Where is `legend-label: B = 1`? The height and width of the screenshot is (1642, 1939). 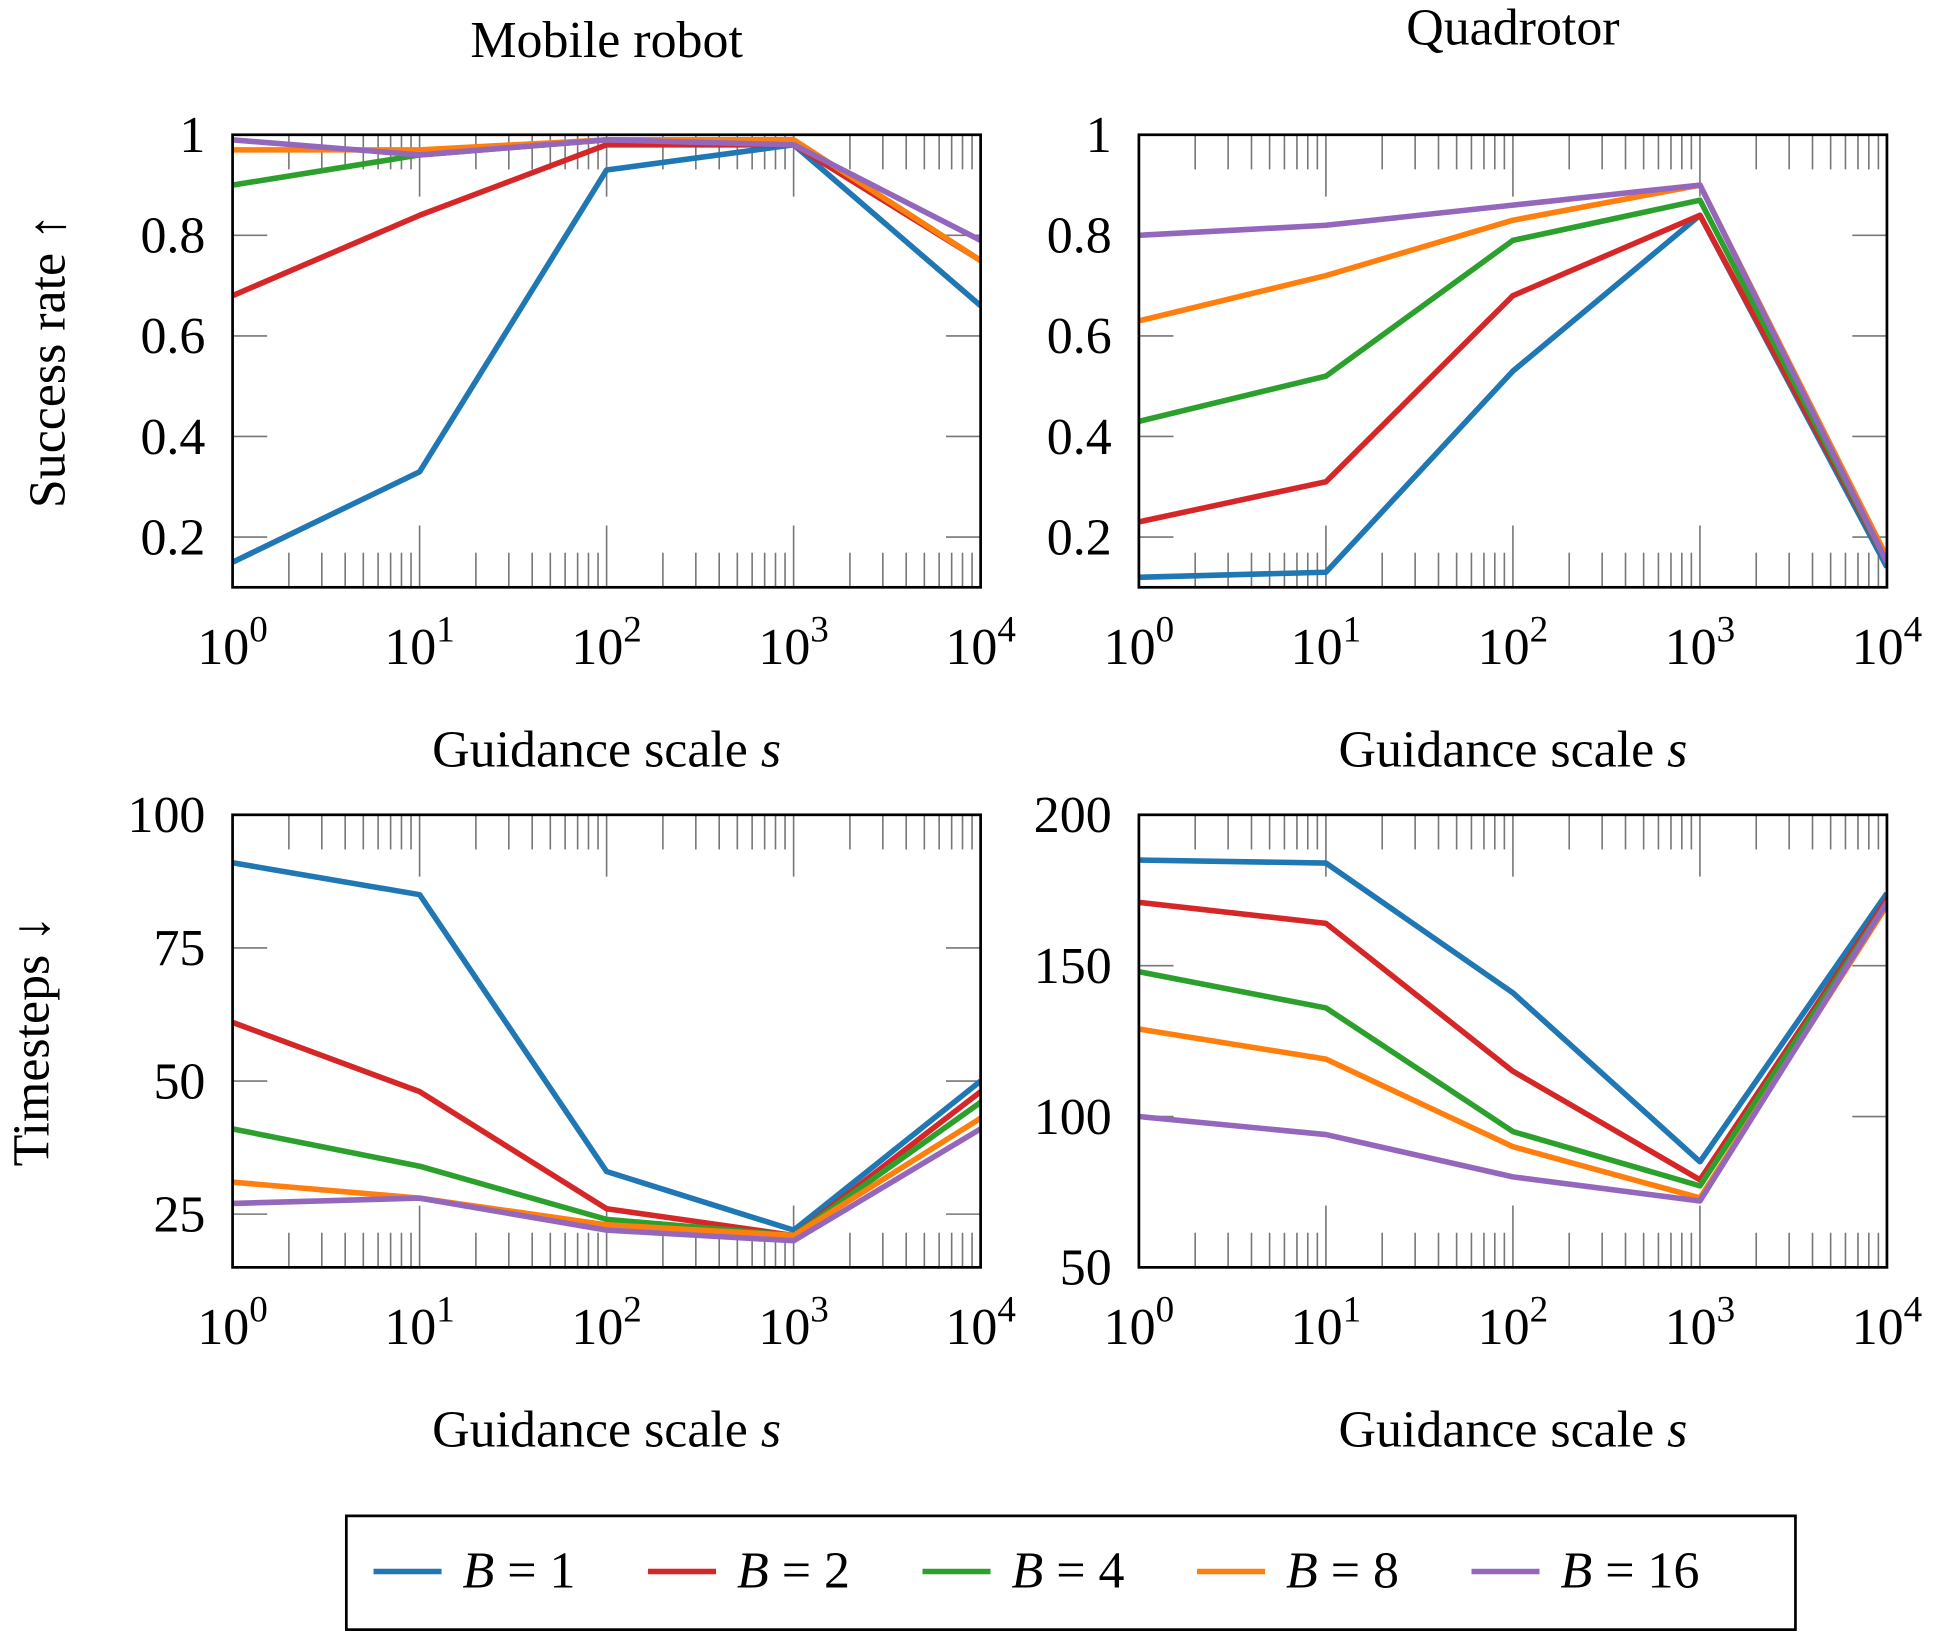
legend-label: B = 1 is located at coordinates (519, 1571).